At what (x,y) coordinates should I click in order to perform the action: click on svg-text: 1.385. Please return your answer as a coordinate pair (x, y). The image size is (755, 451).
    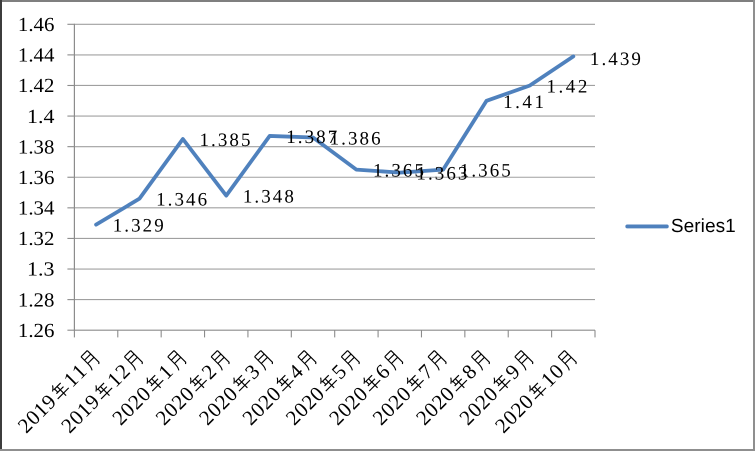
    Looking at the image, I should click on (224, 140).